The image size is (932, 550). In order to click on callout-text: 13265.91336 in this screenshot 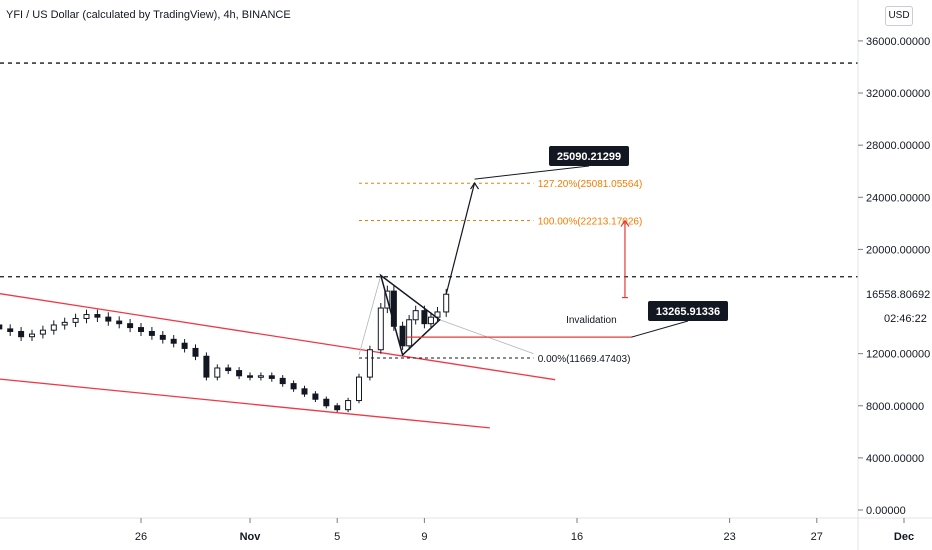, I will do `click(688, 312)`.